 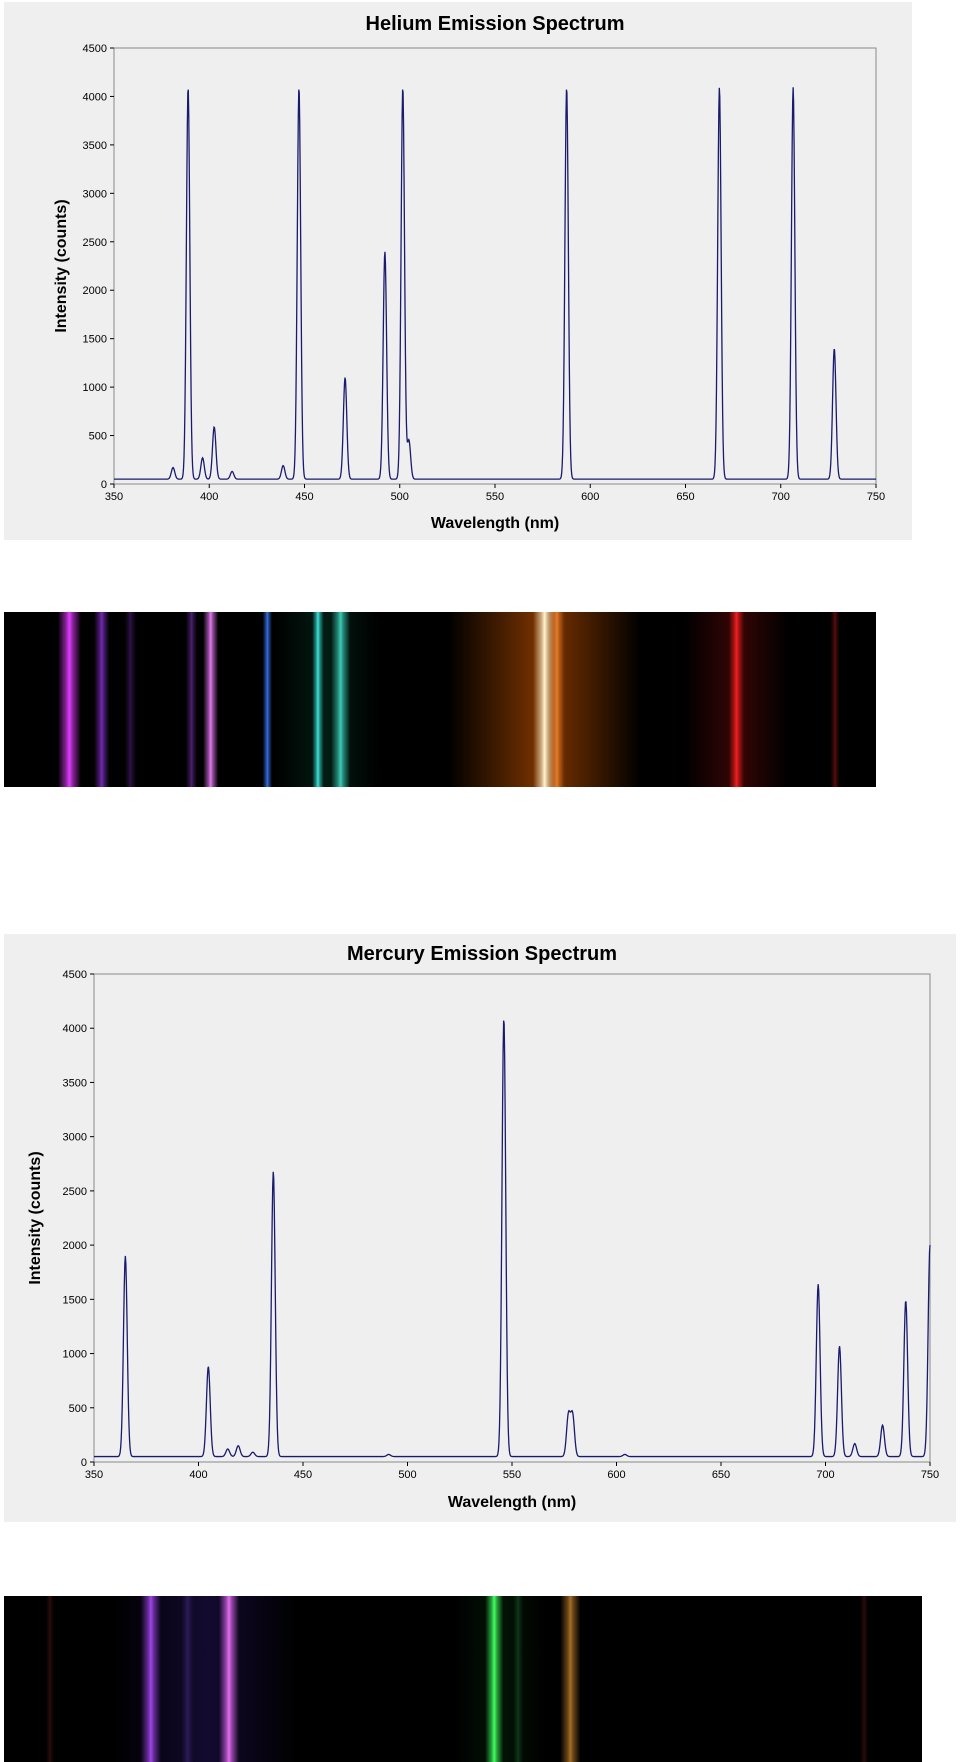 What do you see at coordinates (495, 497) in the screenshot?
I see `helium-x-tick-label: 550` at bounding box center [495, 497].